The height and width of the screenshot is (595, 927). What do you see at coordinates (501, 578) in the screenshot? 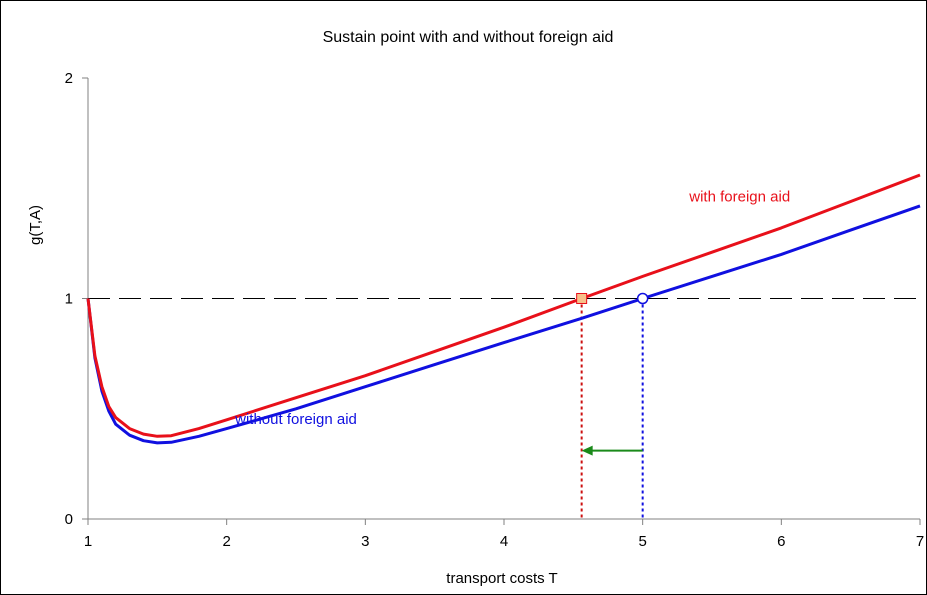
I see `x-axis-label: transport costs T` at bounding box center [501, 578].